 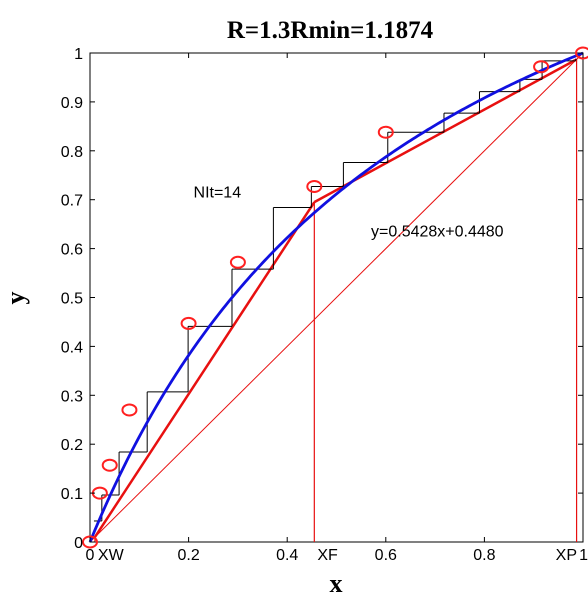 I want to click on y-tick-label: 0.9, so click(x=72, y=103).